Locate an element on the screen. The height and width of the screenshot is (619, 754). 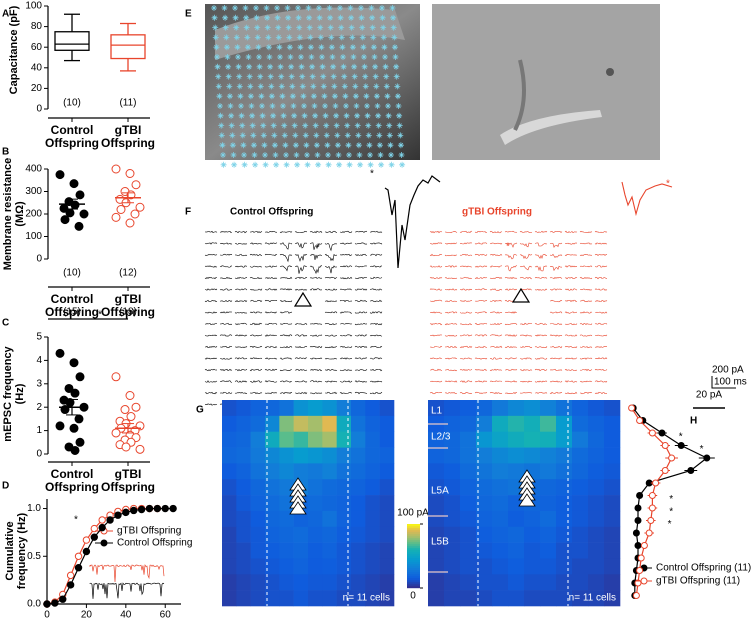
x-tick-label: gTBI Offspring is located at coordinates (128, 136).